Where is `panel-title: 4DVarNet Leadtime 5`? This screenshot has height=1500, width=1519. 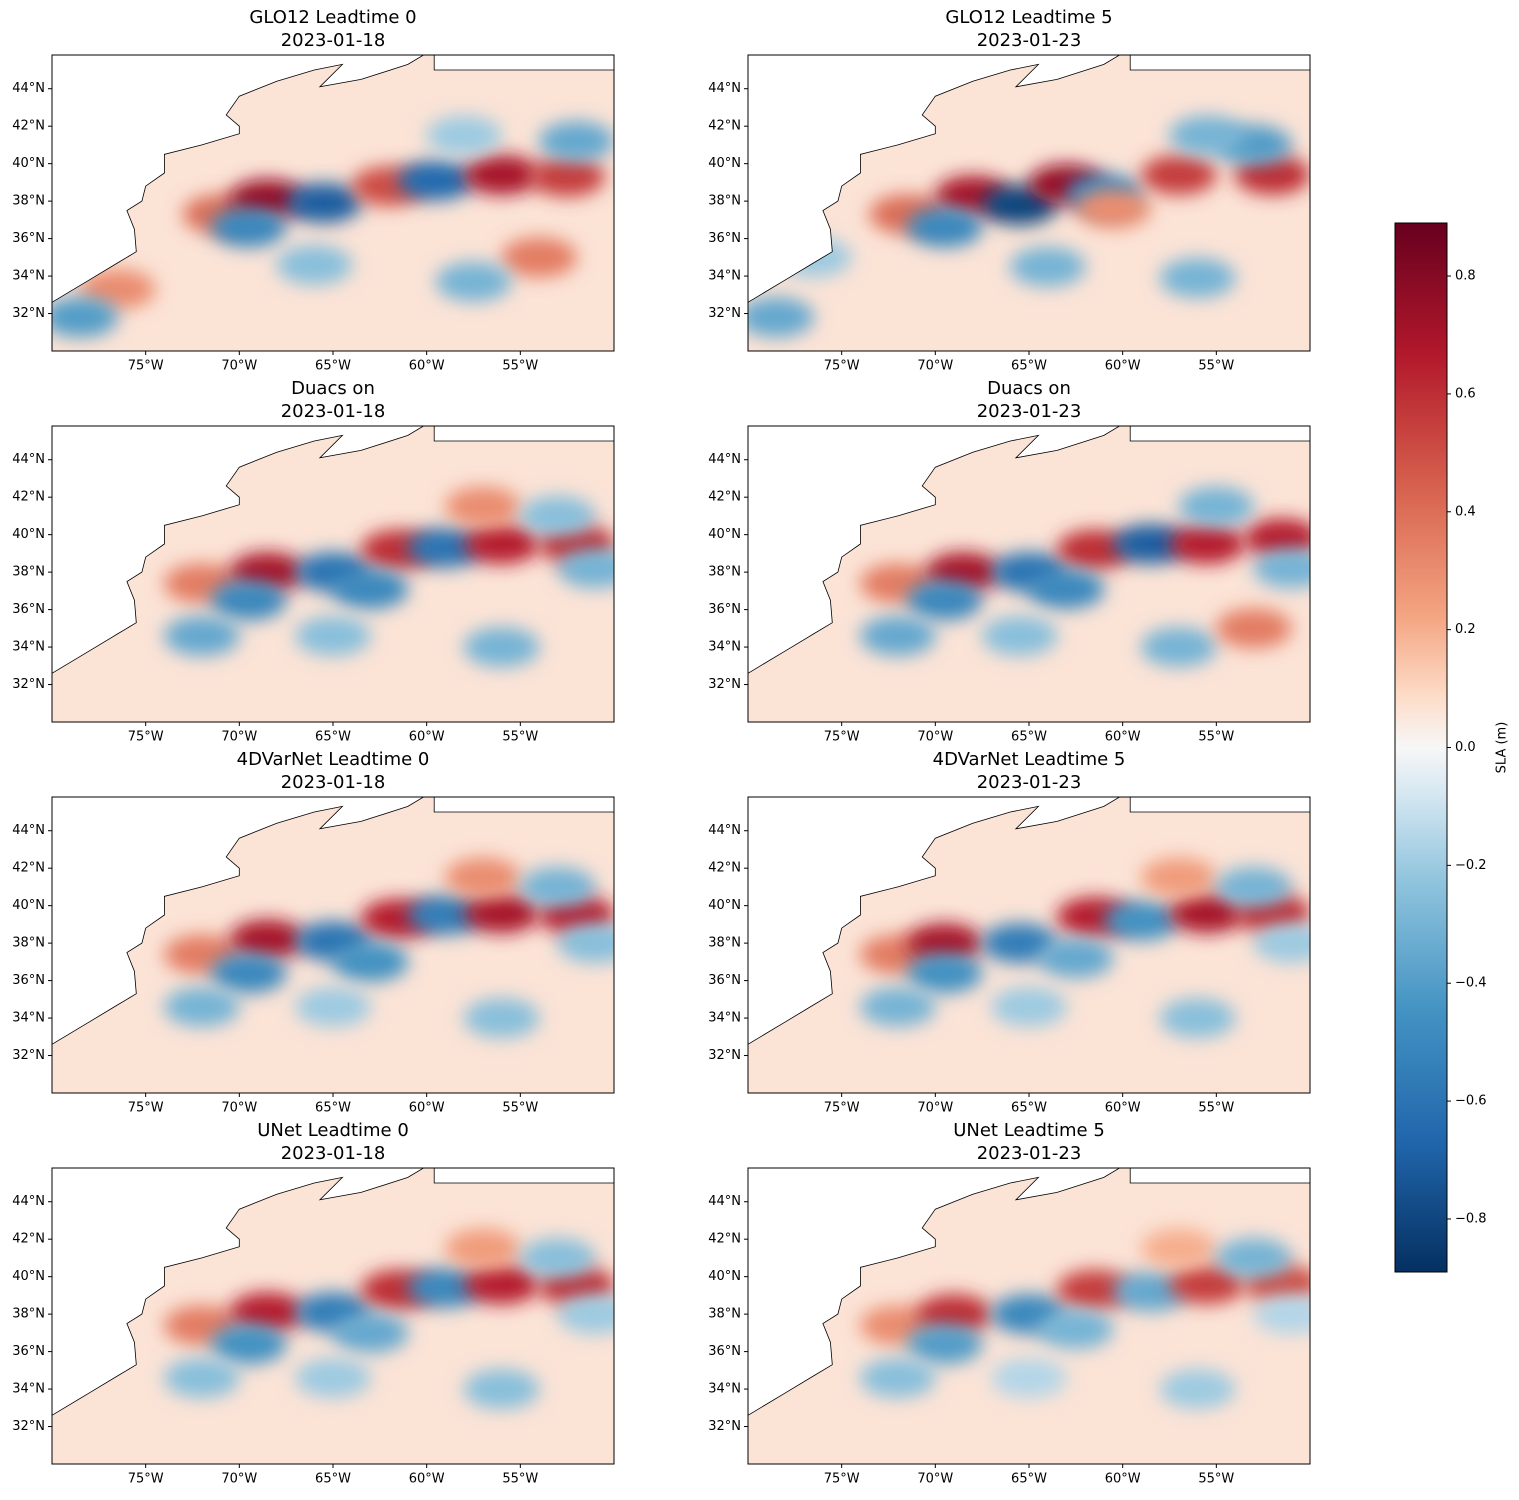 panel-title: 4DVarNet Leadtime 5 is located at coordinates (1029, 759).